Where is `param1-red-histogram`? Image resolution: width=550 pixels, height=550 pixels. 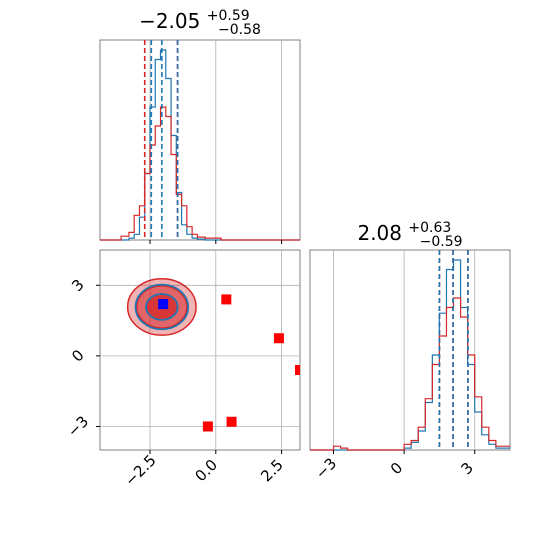
param1-red-histogram is located at coordinates (200, 173).